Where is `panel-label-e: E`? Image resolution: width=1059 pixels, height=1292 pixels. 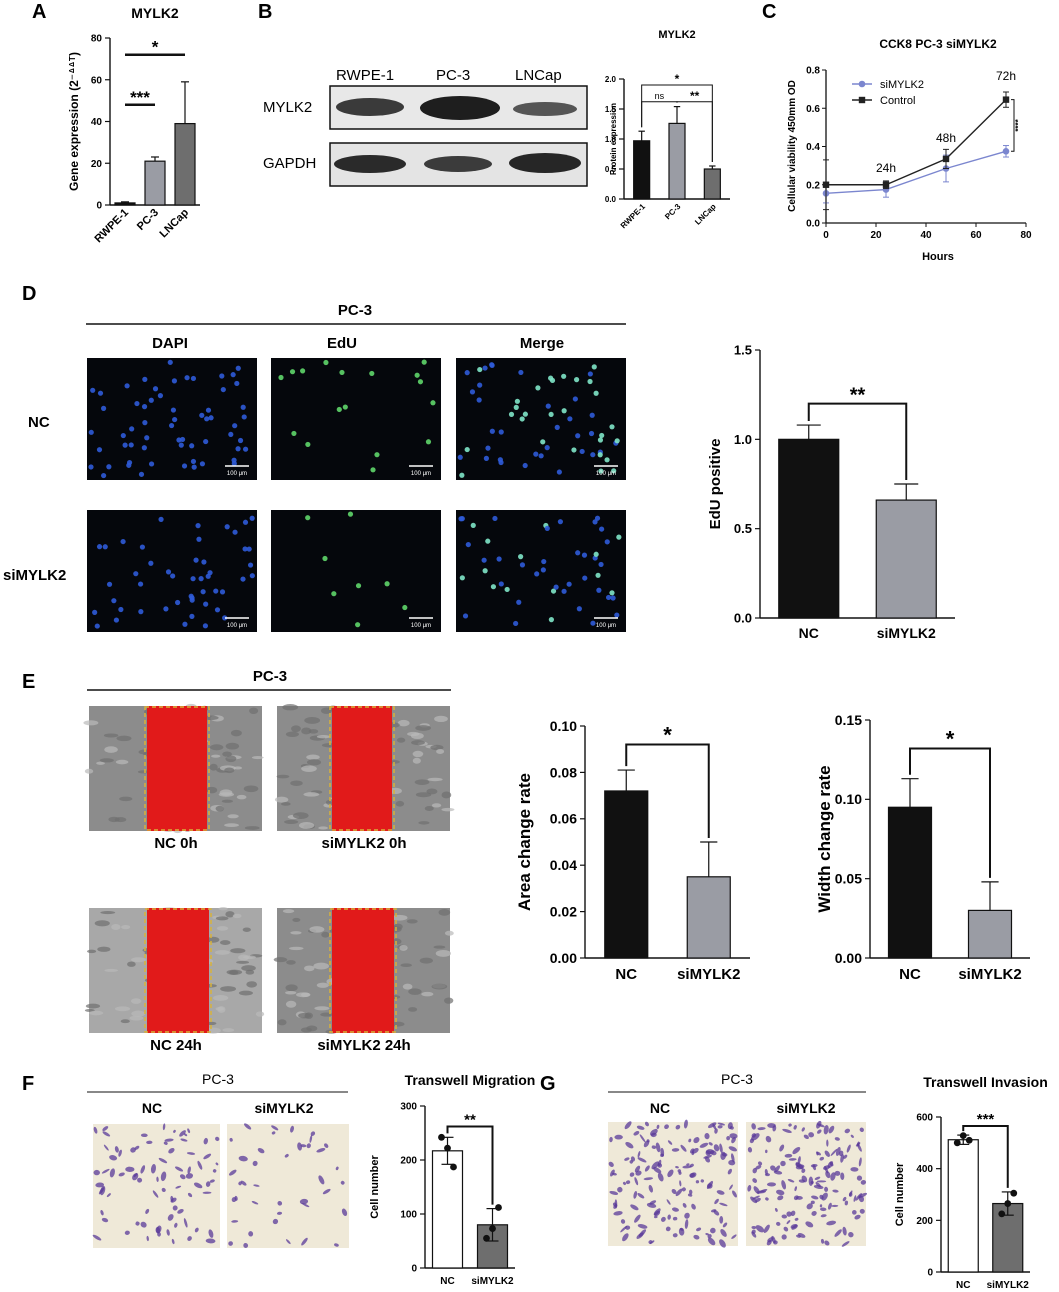
panel-label-e: E is located at coordinates (28, 682).